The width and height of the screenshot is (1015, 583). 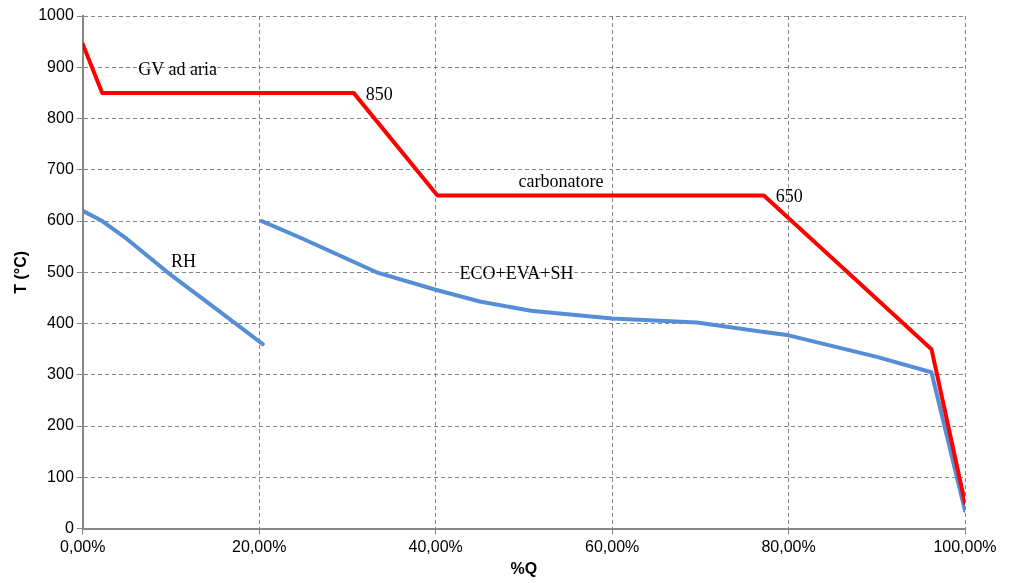 What do you see at coordinates (21, 272) in the screenshot?
I see `y-axis-title: T (°C)` at bounding box center [21, 272].